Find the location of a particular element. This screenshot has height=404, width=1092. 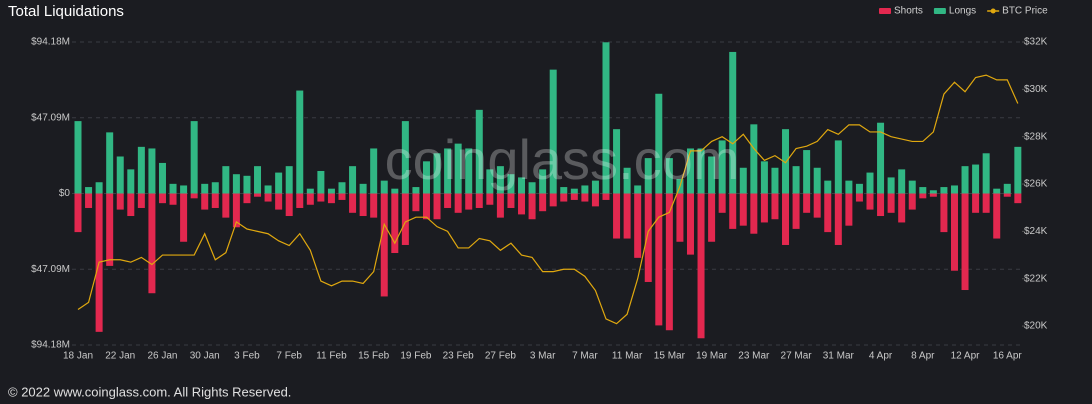

x-tick-label: 26 Jan is located at coordinates (162, 356).